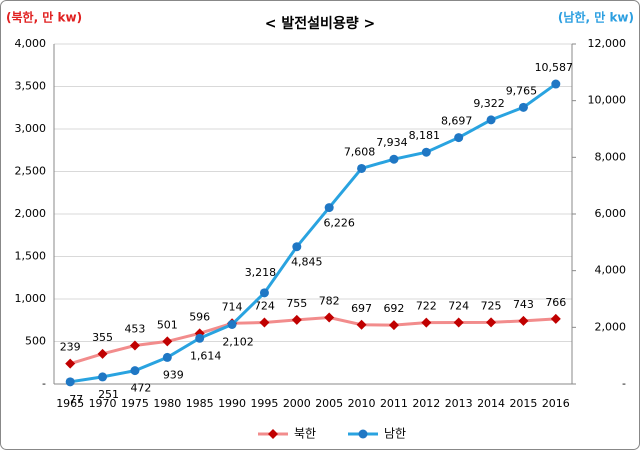 The width and height of the screenshot is (640, 450). I want to click on data-label: 1,614, so click(206, 355).